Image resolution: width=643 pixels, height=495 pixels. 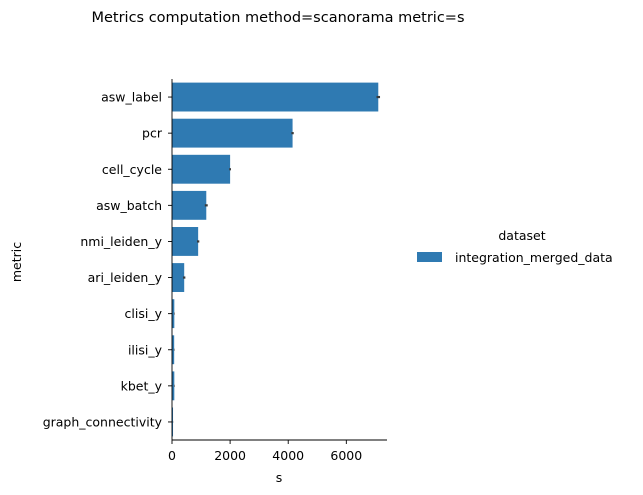 What do you see at coordinates (125, 277) in the screenshot?
I see `y-tick-label-ari_leiden_y: ari_leiden_y` at bounding box center [125, 277].